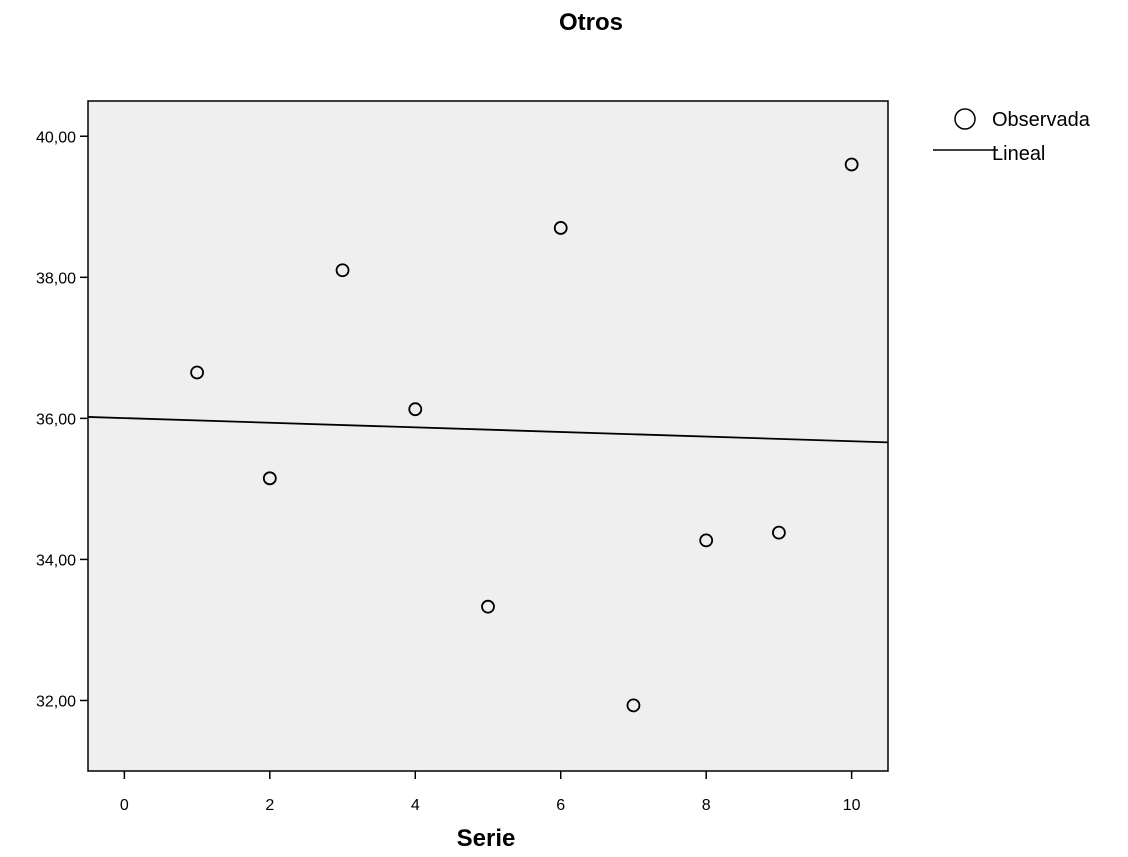  Describe the element at coordinates (56, 701) in the screenshot. I see `y-tick-label: 32,00` at that location.